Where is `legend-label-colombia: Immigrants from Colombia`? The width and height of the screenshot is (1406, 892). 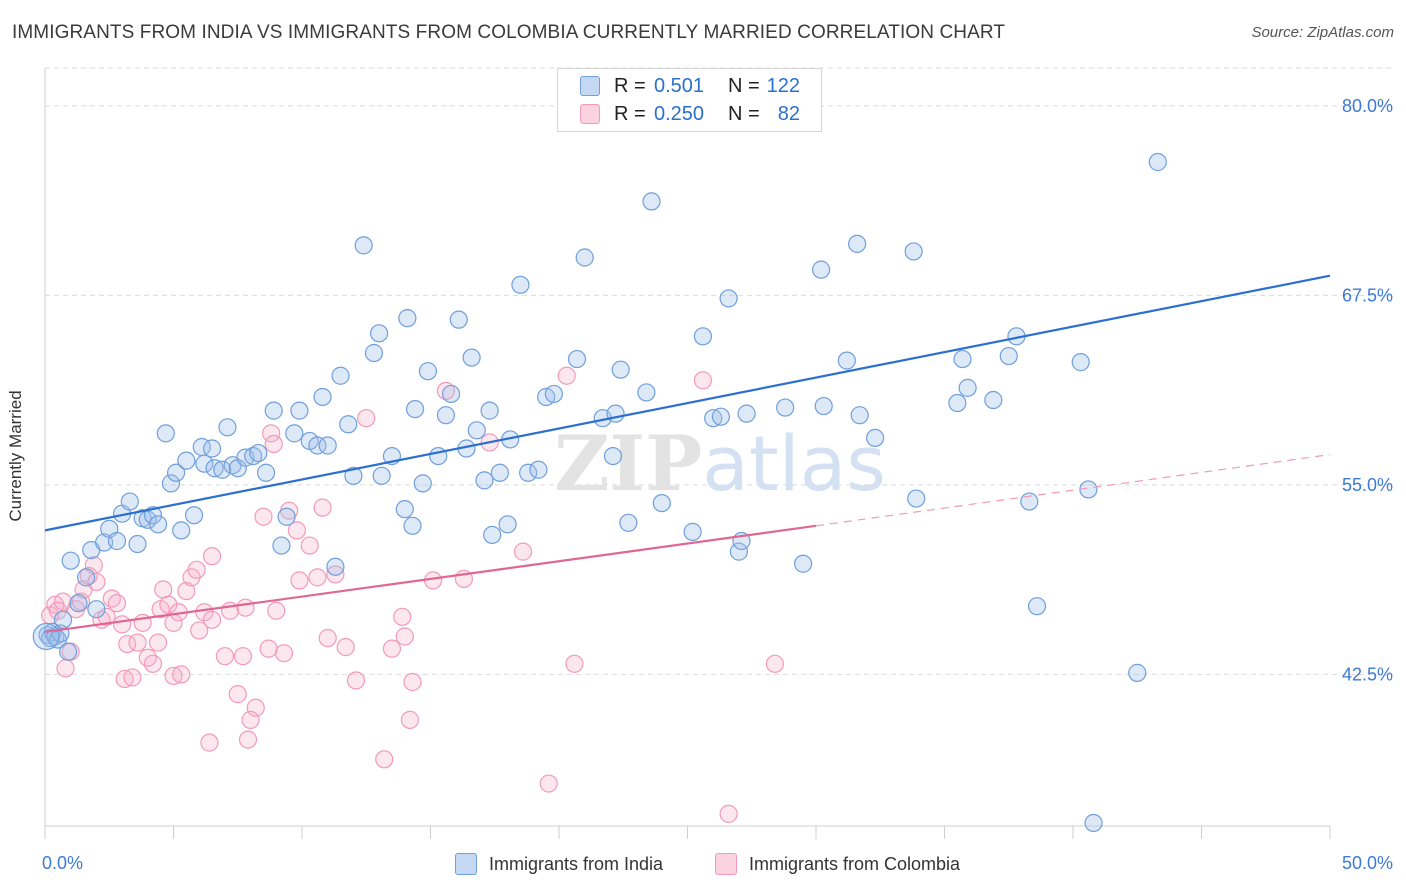
legend-label-colombia: Immigrants from Colombia is located at coordinates (855, 863).